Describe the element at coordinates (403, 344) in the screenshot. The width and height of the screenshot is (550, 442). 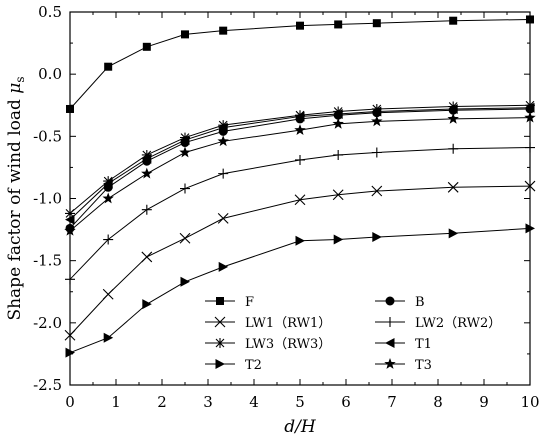
I see `legend-entry: T1` at that location.